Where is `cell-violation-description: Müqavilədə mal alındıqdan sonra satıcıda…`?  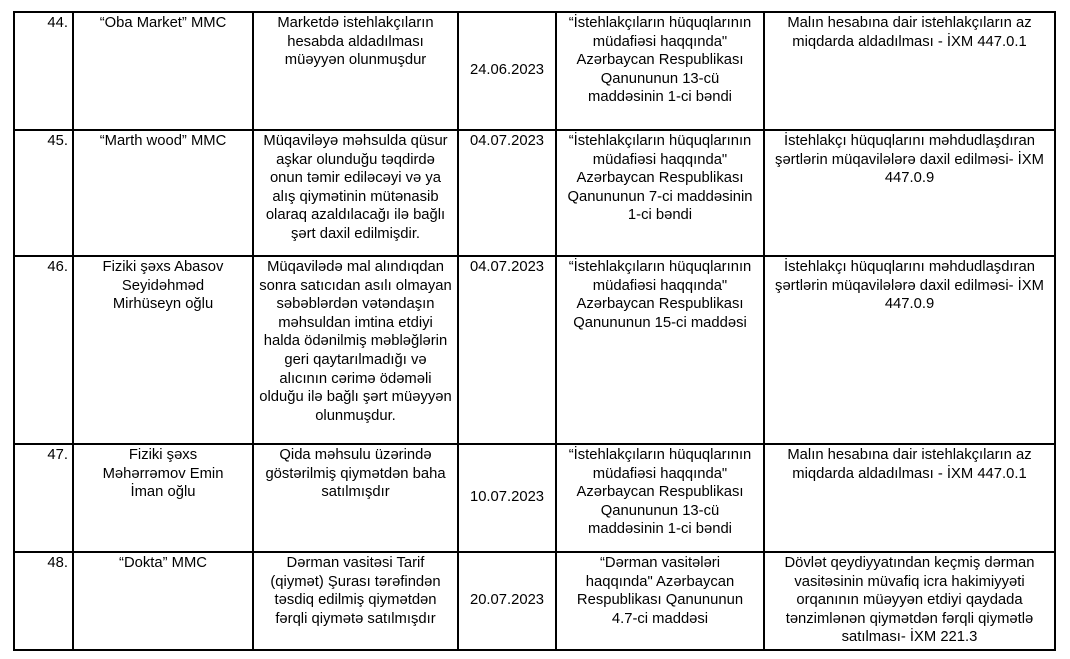
cell-violation-description: Müqavilədə mal alındıqdan sonra satıcıda… is located at coordinates (355, 350).